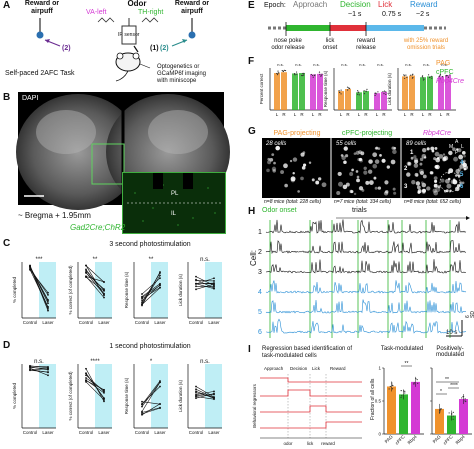 The width and height of the screenshot is (474, 449). What do you see at coordinates (214, 432) in the screenshot?
I see `xtick-laser: Laser` at bounding box center [214, 432].